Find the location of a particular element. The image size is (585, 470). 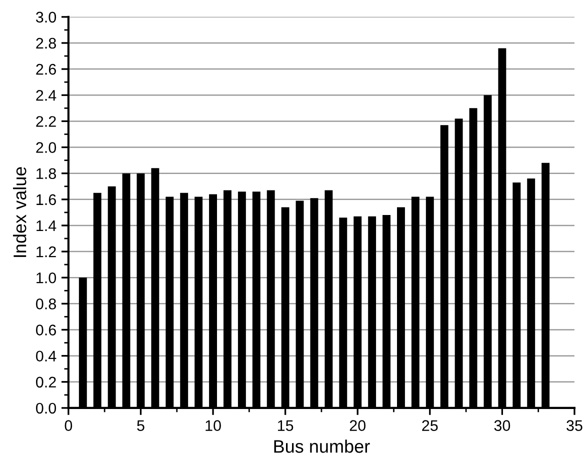

y-tick-label: 2.2 is located at coordinates (46, 121).